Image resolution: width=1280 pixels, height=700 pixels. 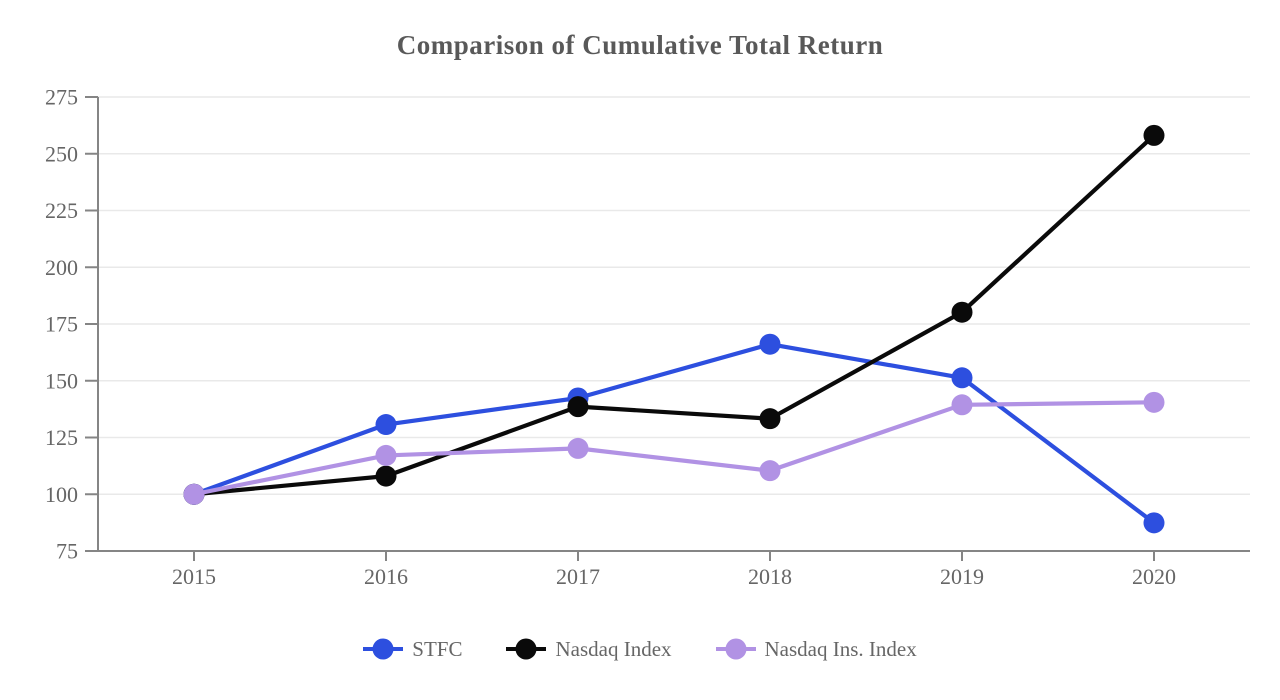 What do you see at coordinates (613, 648) in the screenshot?
I see `legend-label-nasdaq-index: Nasdaq Index` at bounding box center [613, 648].